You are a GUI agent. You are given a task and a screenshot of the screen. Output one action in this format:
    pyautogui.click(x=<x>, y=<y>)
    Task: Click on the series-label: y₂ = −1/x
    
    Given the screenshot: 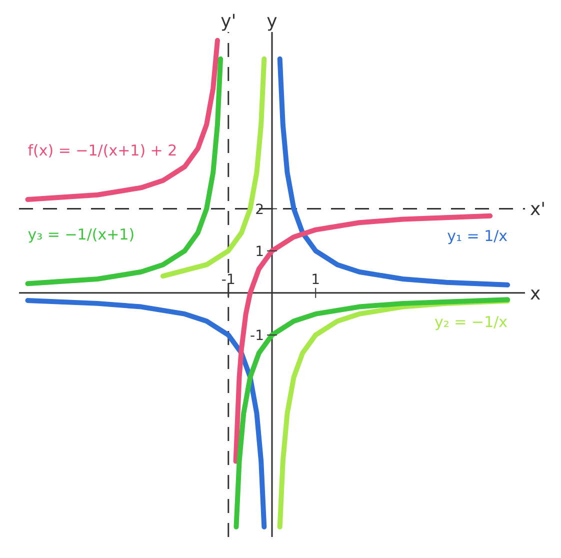 What is the action you would take?
    pyautogui.click(x=471, y=321)
    